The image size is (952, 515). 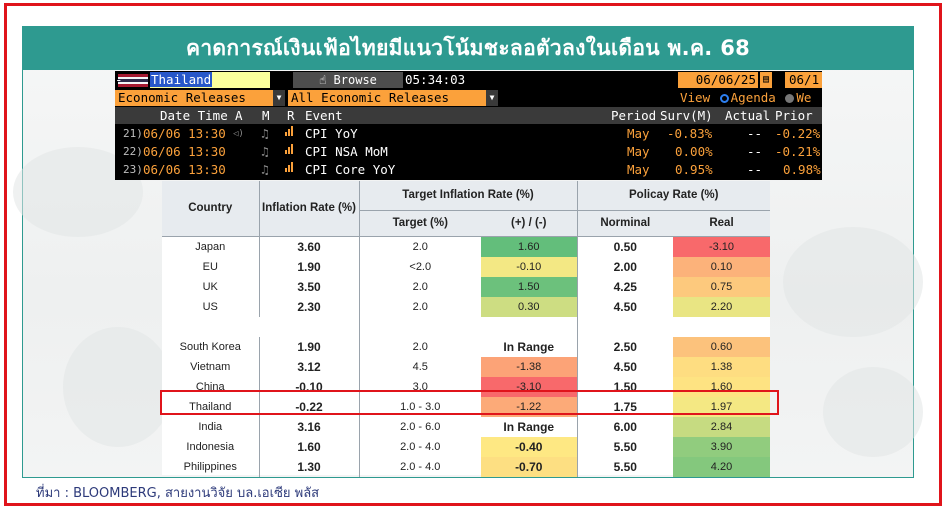 I want to click on col-event: Event, so click(x=324, y=115).